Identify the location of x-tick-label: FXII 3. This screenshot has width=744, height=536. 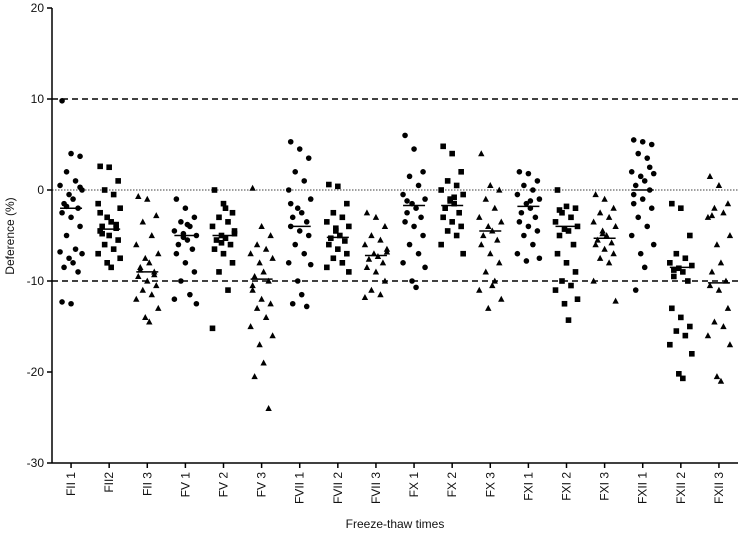
(719, 488).